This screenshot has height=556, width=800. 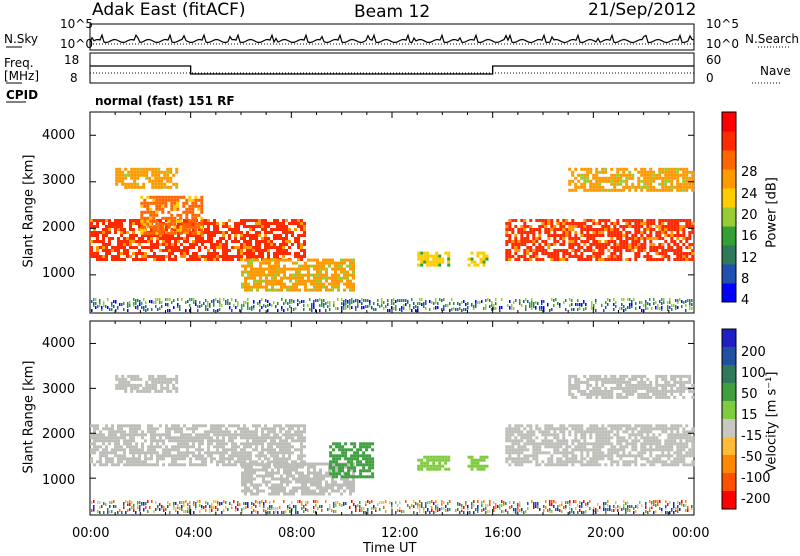 I want to click on power-colorbar-label: Power [dB], so click(x=772, y=213).